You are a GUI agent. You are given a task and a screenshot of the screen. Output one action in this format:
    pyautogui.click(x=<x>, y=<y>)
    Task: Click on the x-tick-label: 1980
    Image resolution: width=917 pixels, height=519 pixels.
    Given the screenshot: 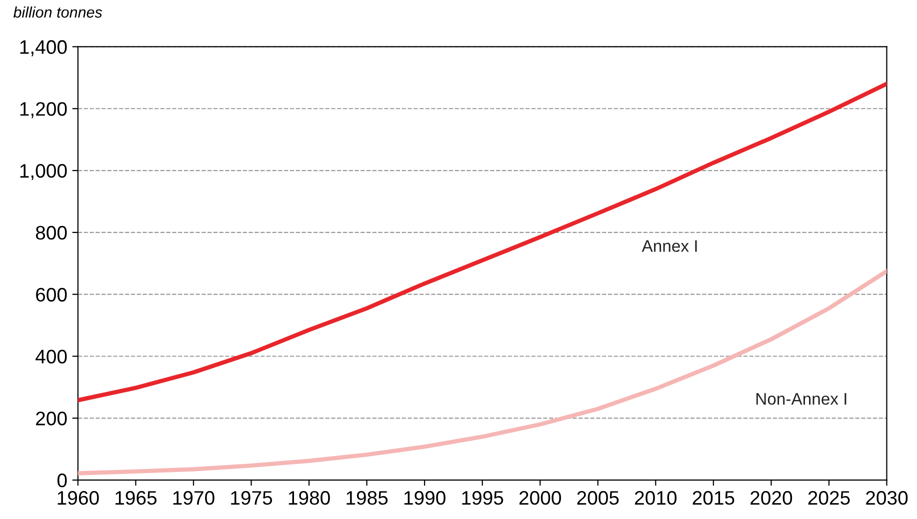 What is the action you would take?
    pyautogui.click(x=309, y=498)
    